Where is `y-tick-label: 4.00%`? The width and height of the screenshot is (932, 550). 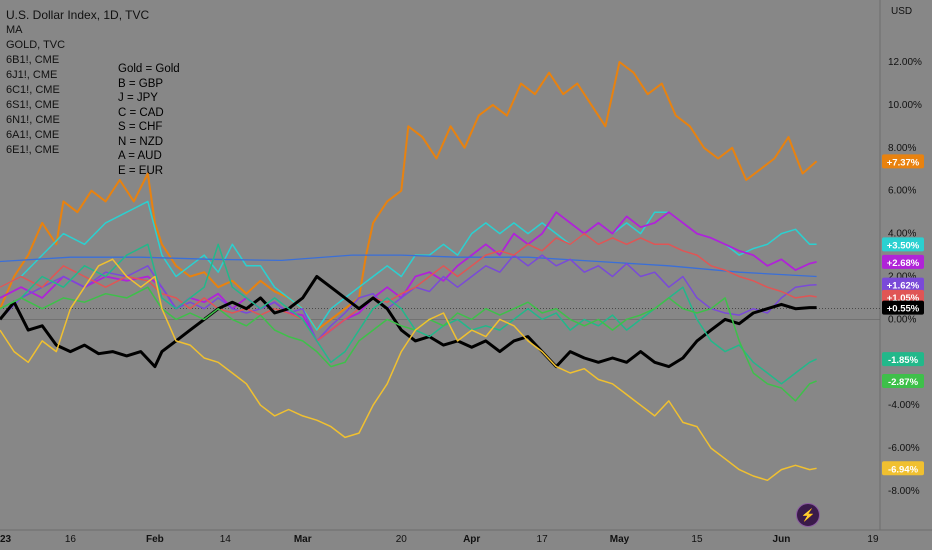
y-tick-label: 4.00% is located at coordinates (902, 234).